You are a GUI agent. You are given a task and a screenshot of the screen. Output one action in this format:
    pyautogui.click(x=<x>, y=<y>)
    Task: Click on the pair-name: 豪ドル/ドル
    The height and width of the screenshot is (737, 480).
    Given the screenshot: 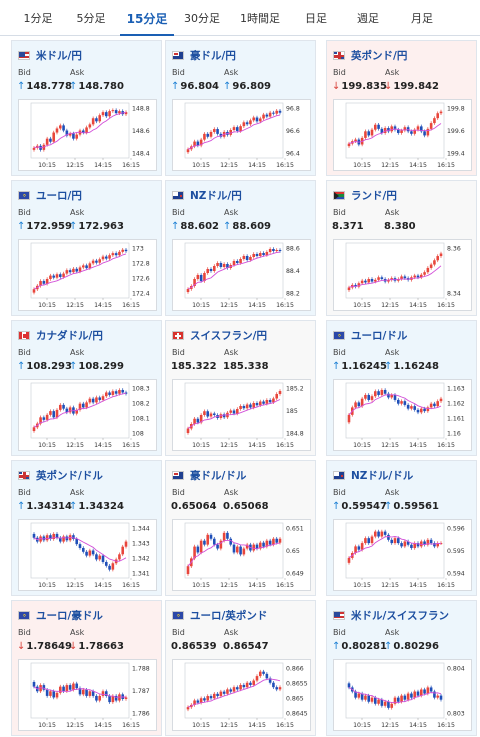 What is the action you would take?
    pyautogui.click(x=218, y=475)
    